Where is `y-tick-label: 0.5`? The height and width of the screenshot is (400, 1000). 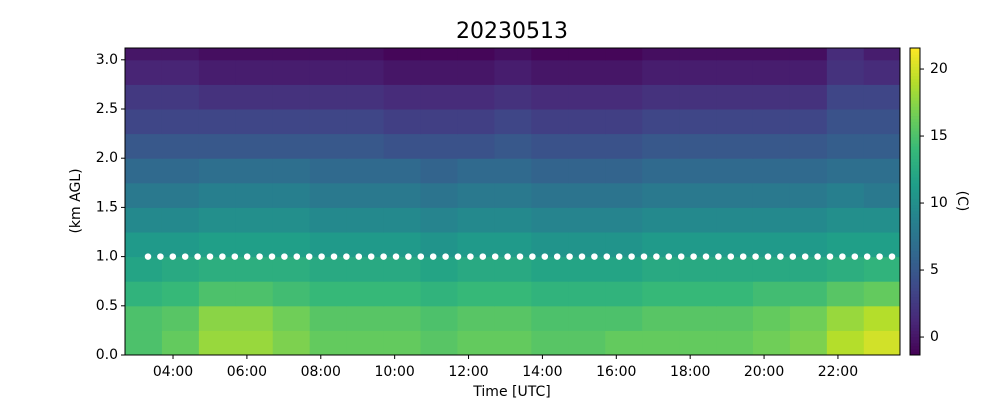 y-tick-label: 0.5 is located at coordinates (107, 306).